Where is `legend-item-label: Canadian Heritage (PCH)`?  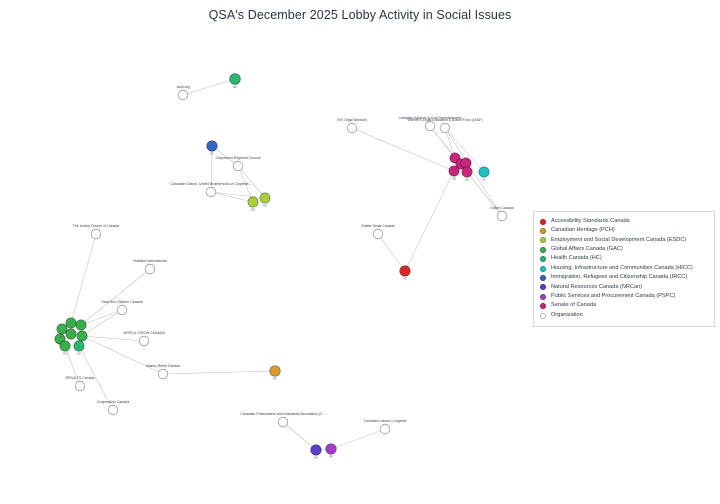 legend-item-label: Canadian Heritage (PCH) is located at coordinates (583, 230).